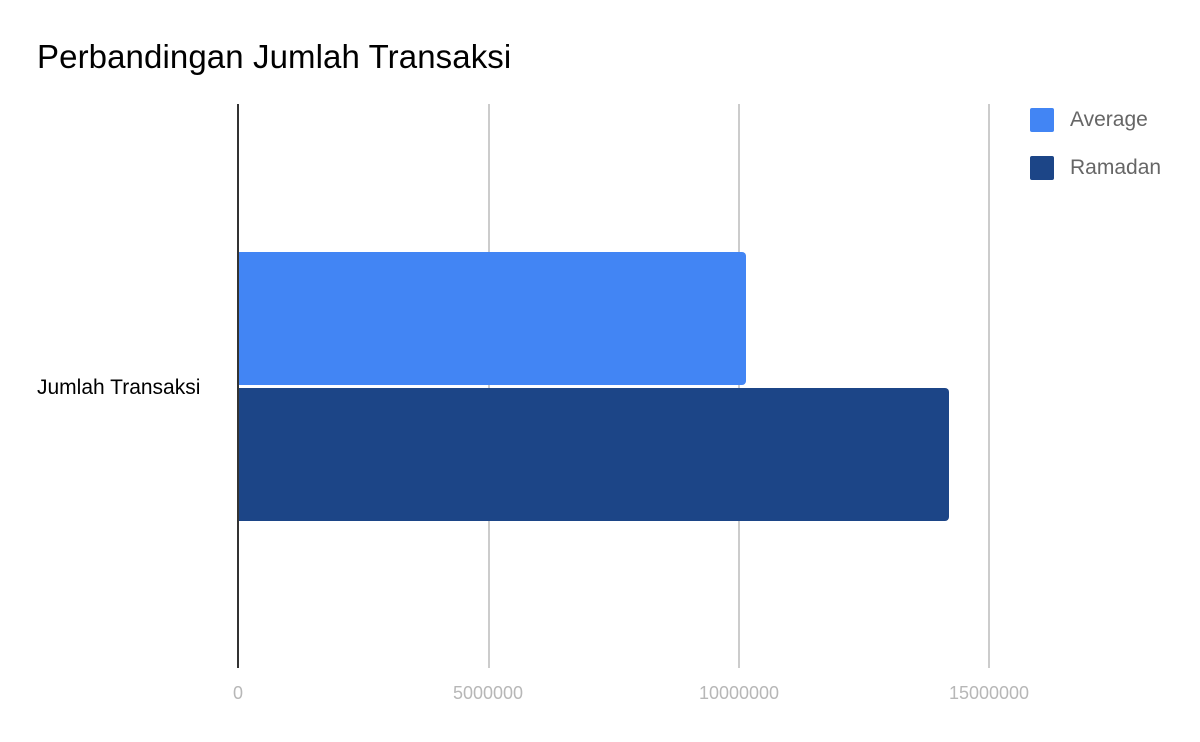 This screenshot has width=1200, height=742. What do you see at coordinates (119, 387) in the screenshot?
I see `category-label: Jumlah Transaksi` at bounding box center [119, 387].